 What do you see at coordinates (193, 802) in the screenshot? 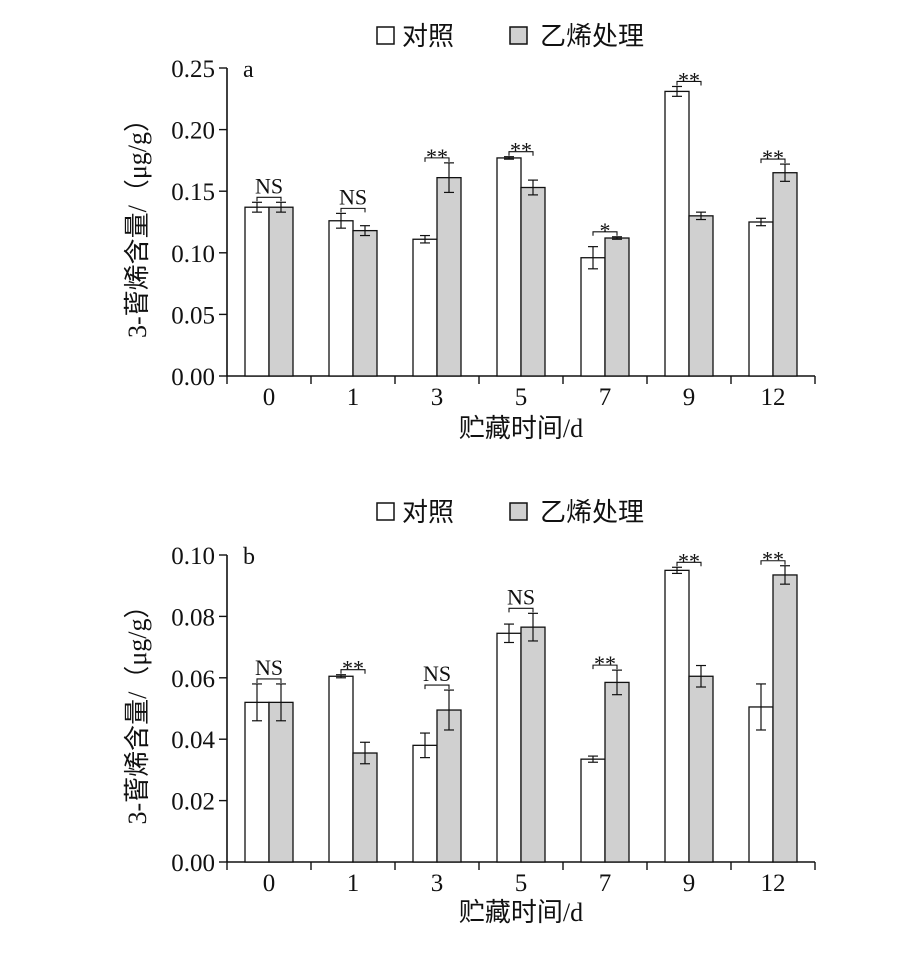
I see `y-tick-label: 0.02` at bounding box center [193, 802].